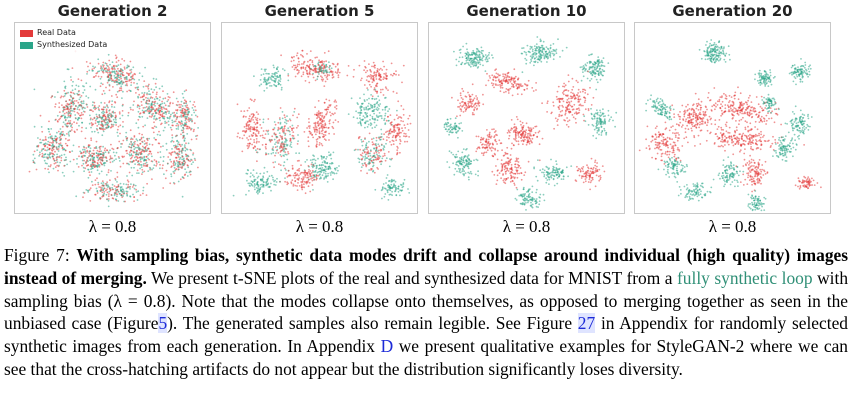 The image size is (852, 412). Describe the element at coordinates (56, 32) in the screenshot. I see `legend-real-label: Real Data` at that location.